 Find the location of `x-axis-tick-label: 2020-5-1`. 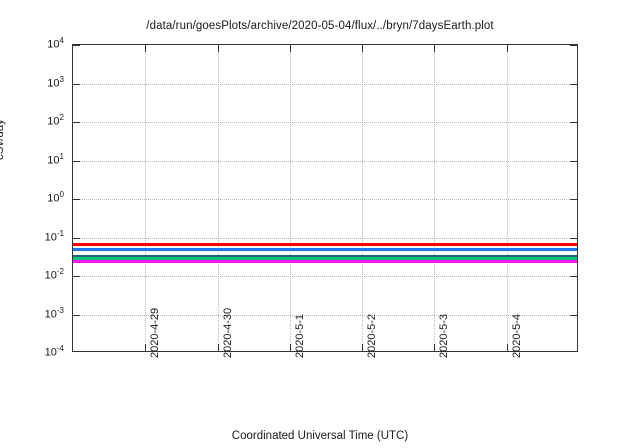

x-axis-tick-label: 2020-5-1 is located at coordinates (299, 335).